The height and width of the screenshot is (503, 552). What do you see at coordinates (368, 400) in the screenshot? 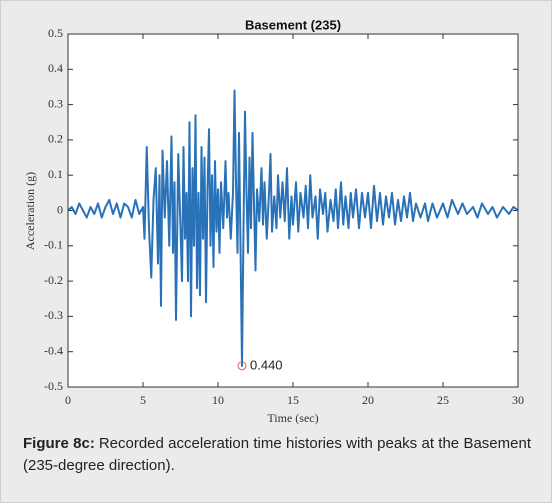
I see `x-tick-label: 20` at bounding box center [368, 400].